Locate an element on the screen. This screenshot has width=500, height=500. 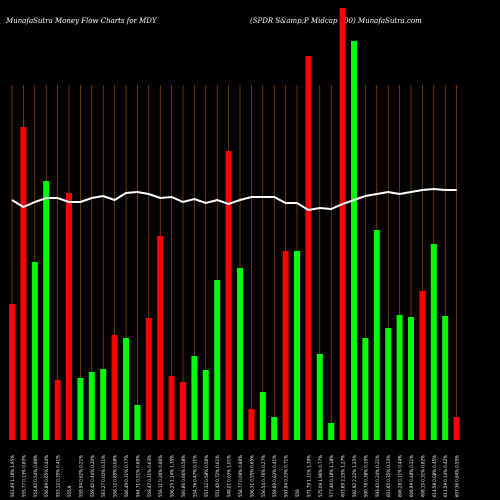
x-tick-label: 609.99 0.48% 0.21% is located at coordinates (411, 476).